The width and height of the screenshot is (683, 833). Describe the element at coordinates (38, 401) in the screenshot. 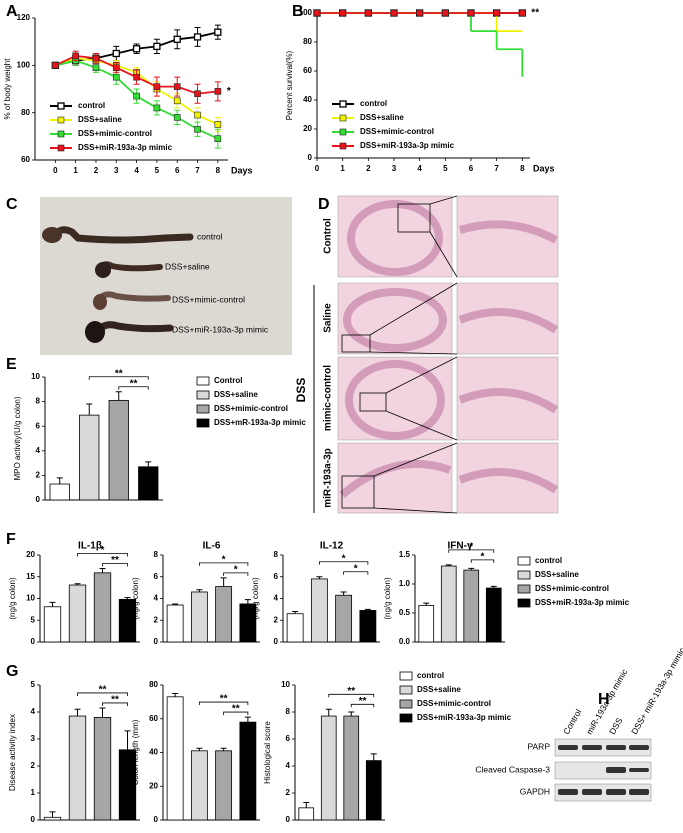

I see `y-tick-label: 8` at that location.